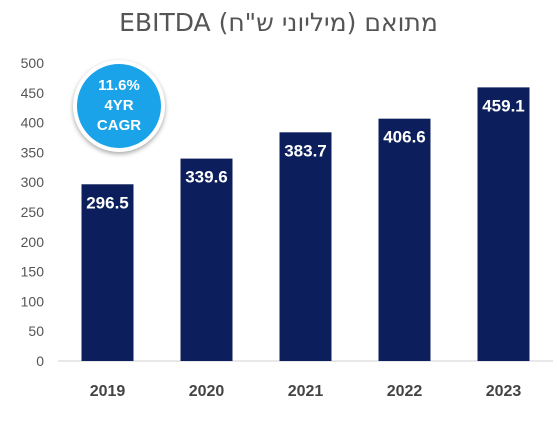 Image resolution: width=557 pixels, height=421 pixels. Describe the element at coordinates (33, 63) in the screenshot. I see `y-tick-label: 500` at that location.